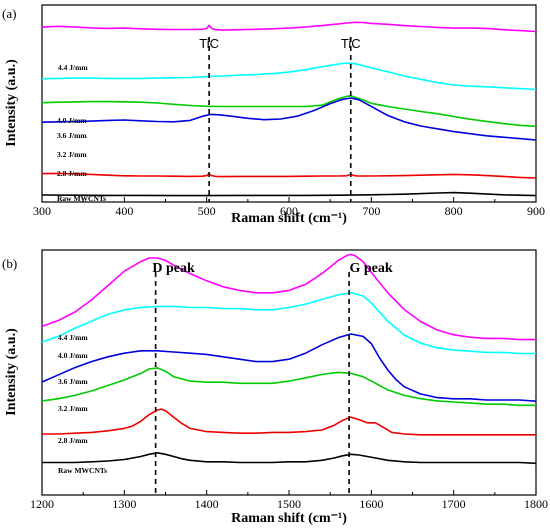 This screenshot has height=529, width=550. I want to click on series-label-a-4: 3.2 J/mm, so click(72, 154).